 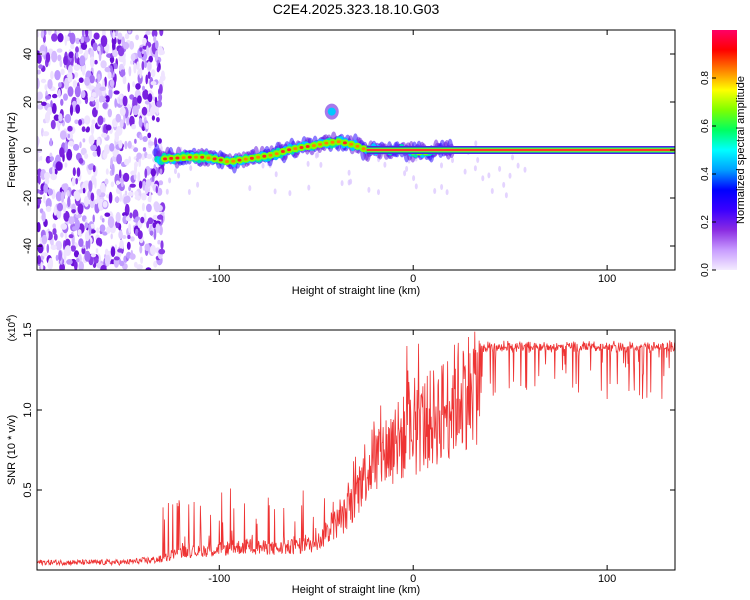 I want to click on snr-y-multiplier: (x104), so click(x=12, y=328).